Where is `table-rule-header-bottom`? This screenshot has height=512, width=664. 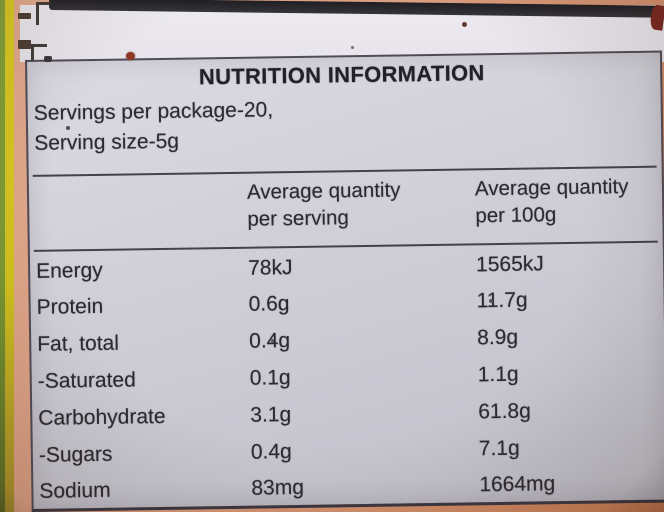
table-rule-header-bottom is located at coordinates (345, 246).